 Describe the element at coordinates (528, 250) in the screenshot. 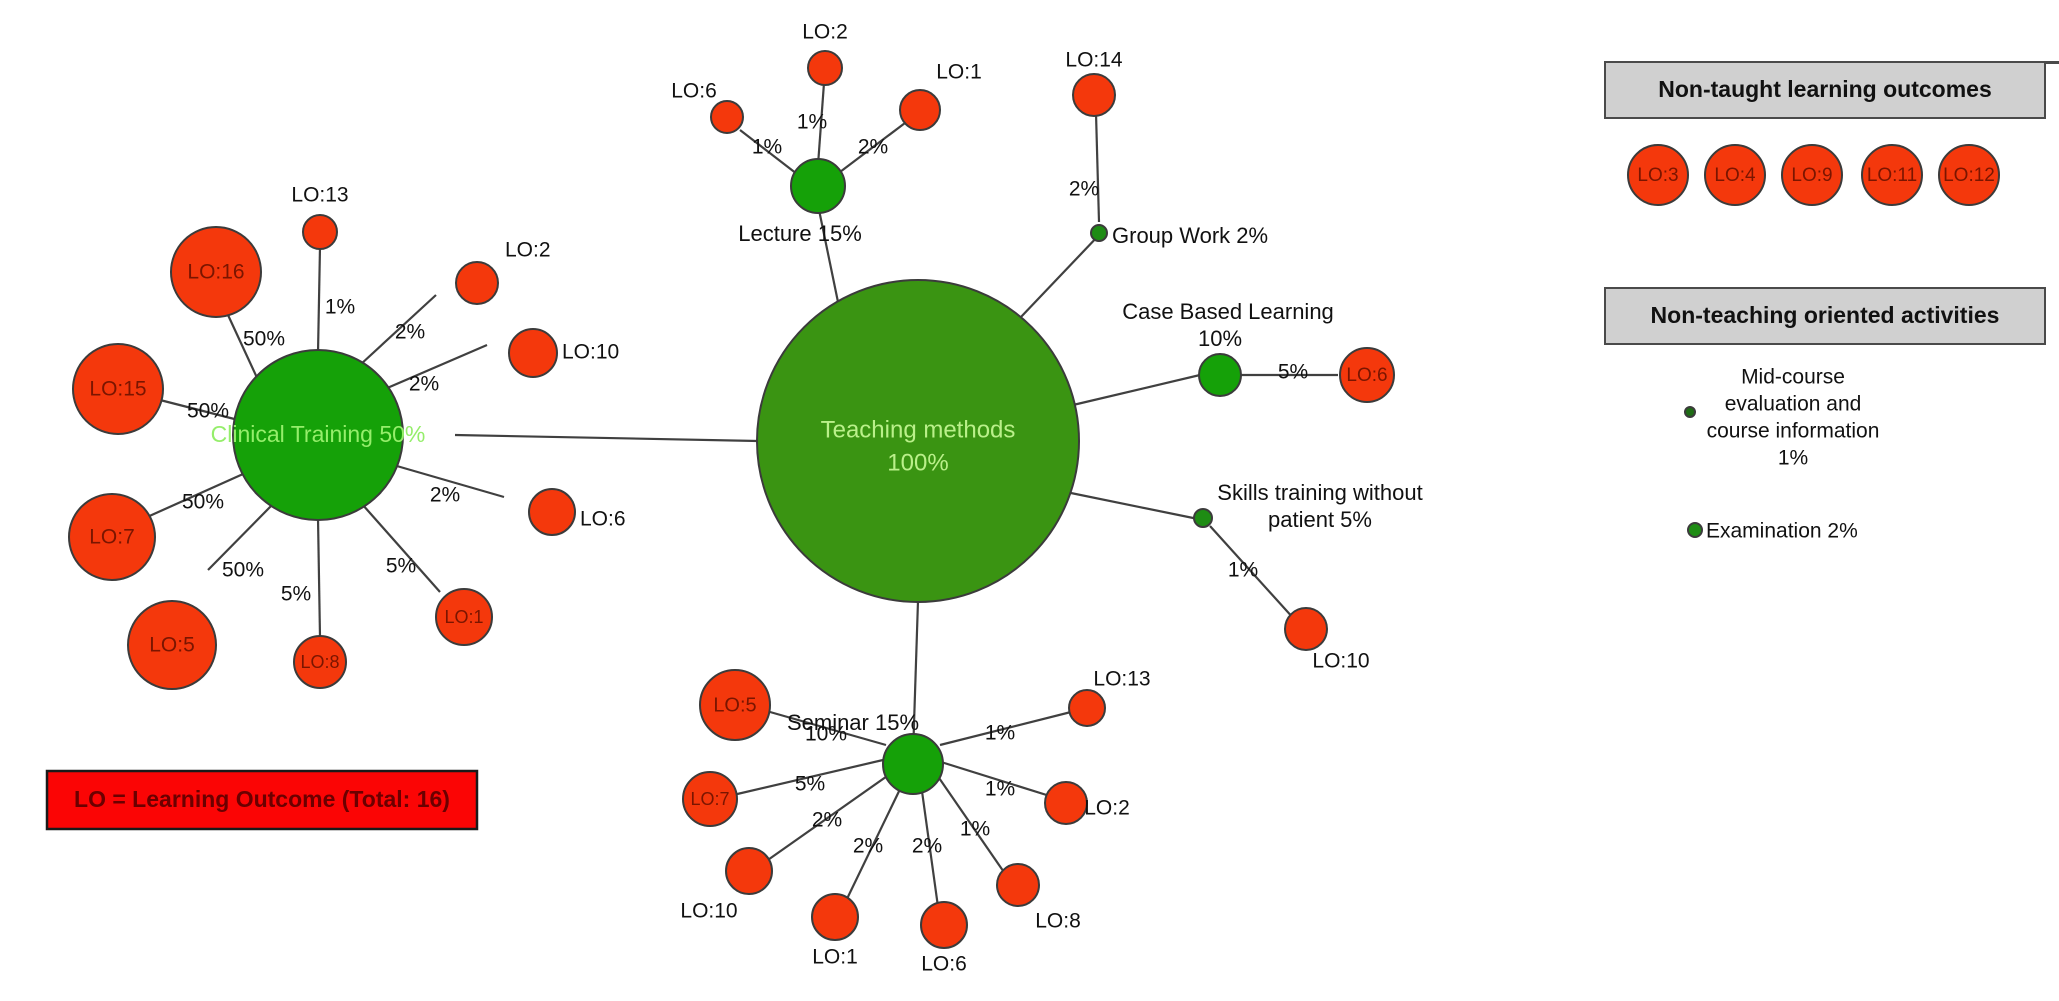

I see `node-lo-2-clinical-label: LO:2` at that location.